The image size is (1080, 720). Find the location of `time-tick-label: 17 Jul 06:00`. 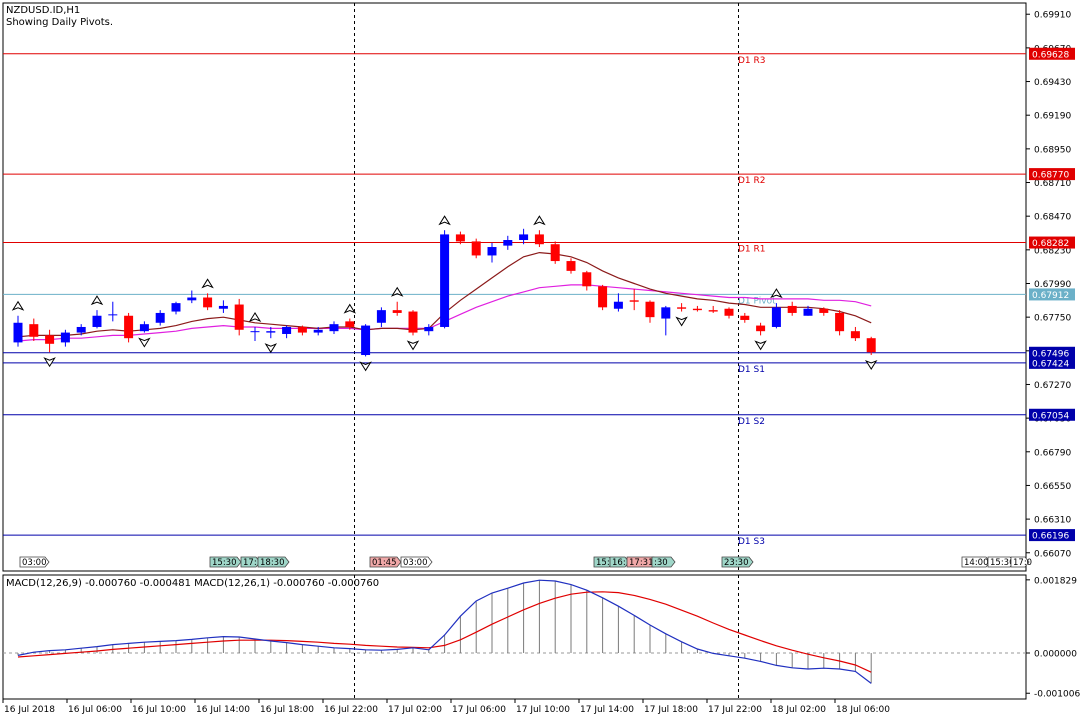

time-tick-label: 17 Jul 06:00 is located at coordinates (479, 710).